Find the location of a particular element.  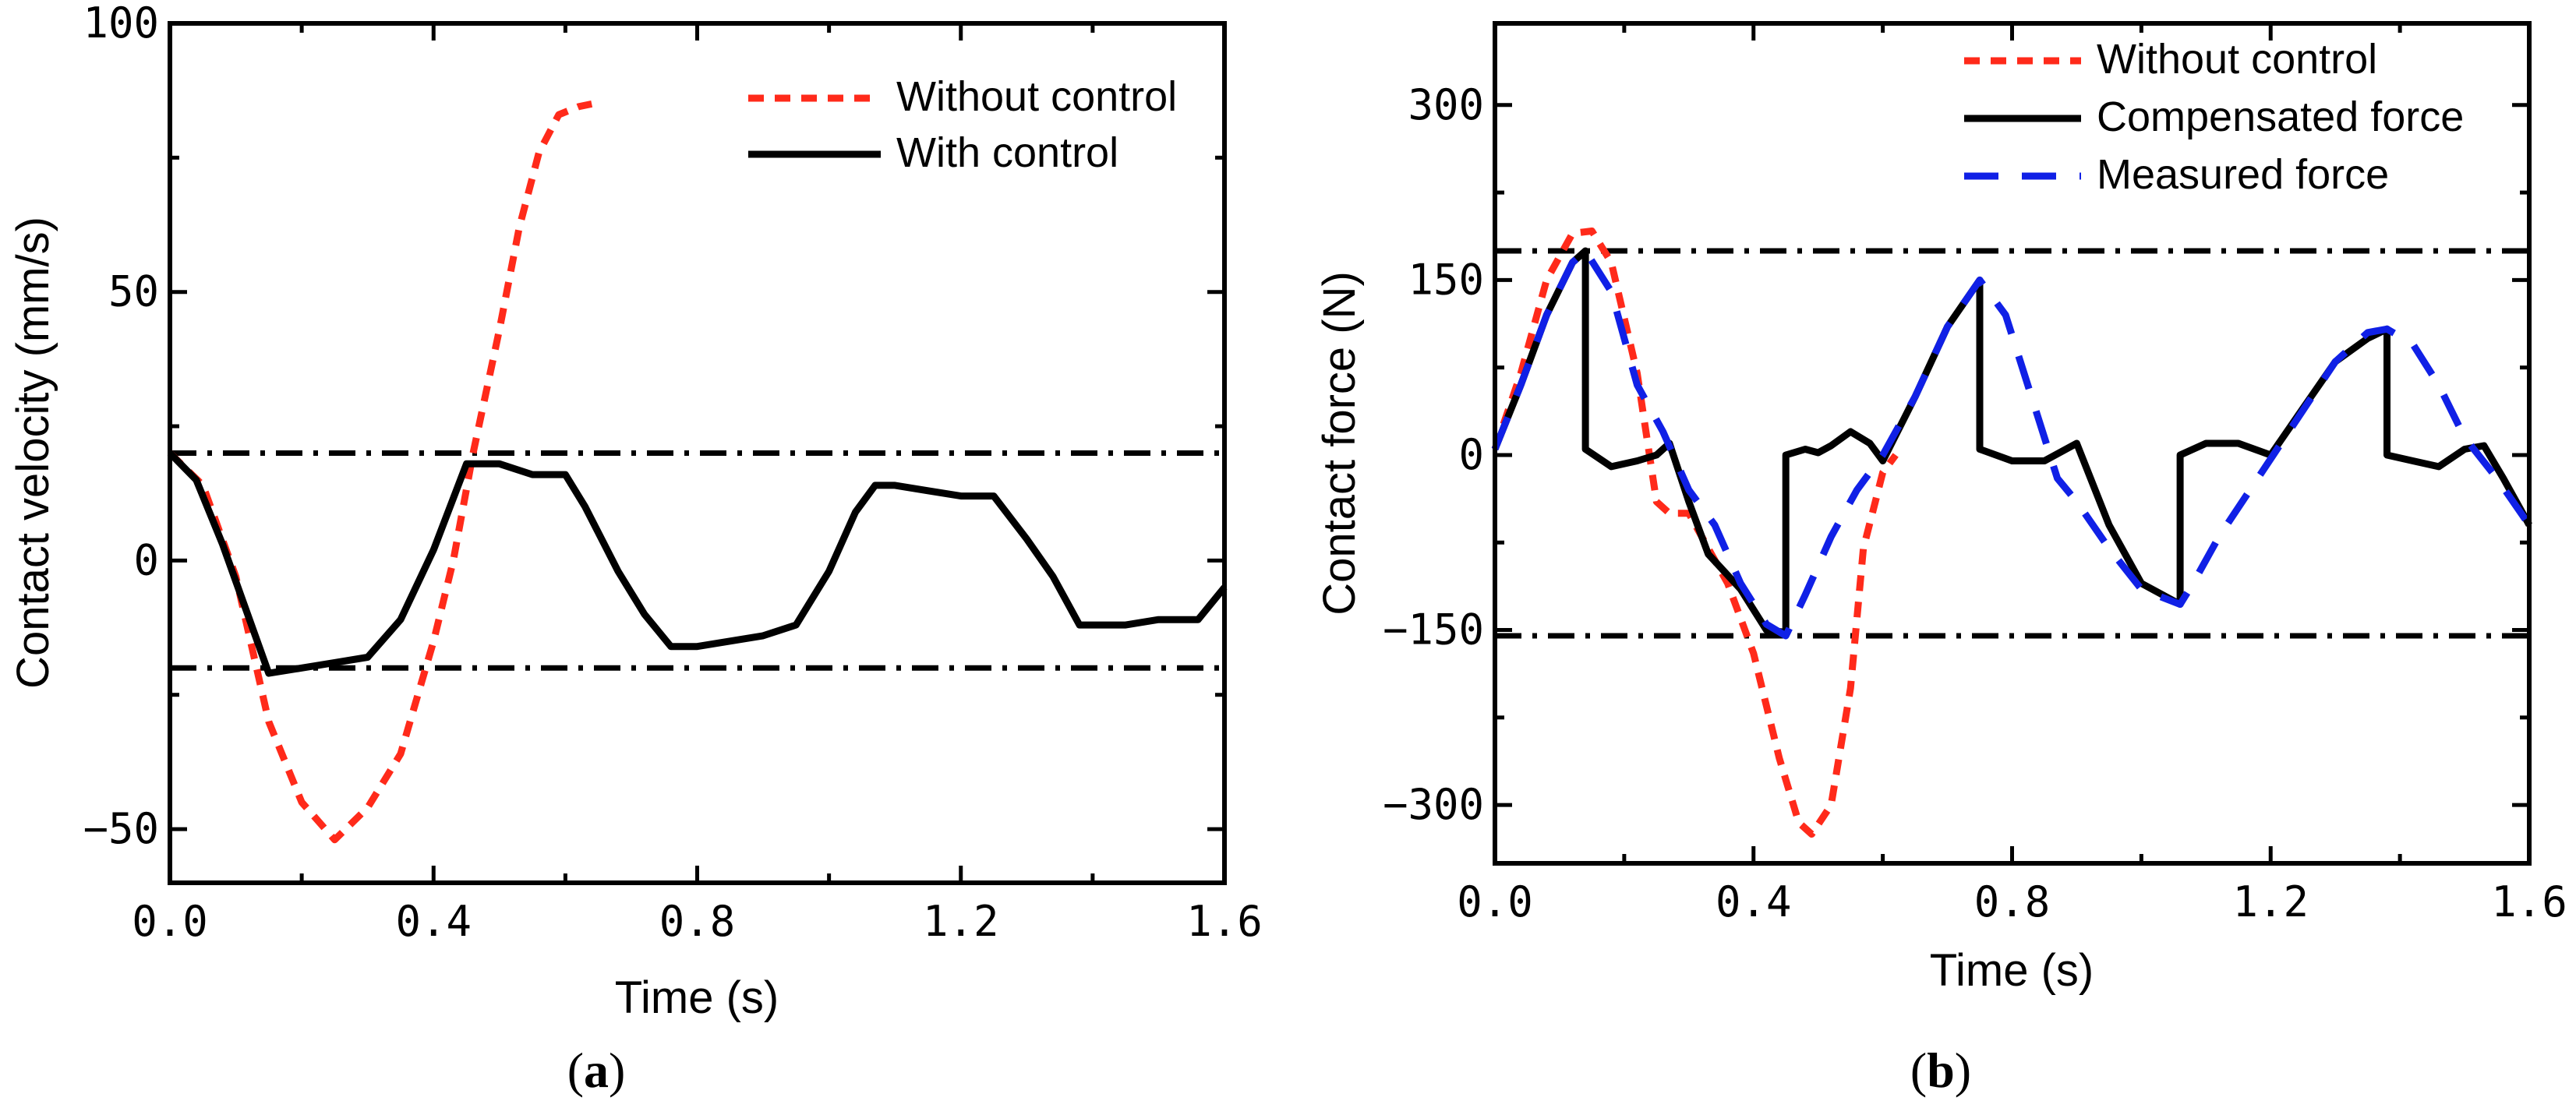

panel-label-letter: b is located at coordinates (1941, 1070).